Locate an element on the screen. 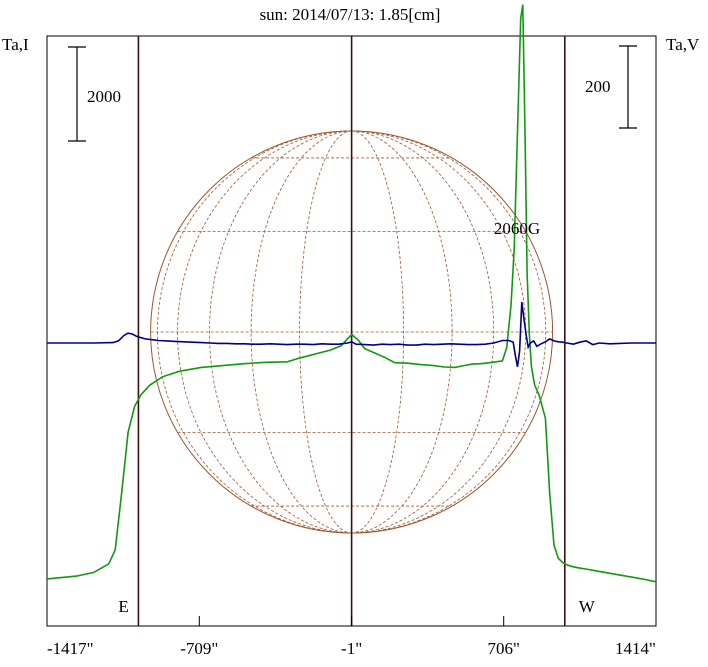  limb-marker-label: W is located at coordinates (587, 606).